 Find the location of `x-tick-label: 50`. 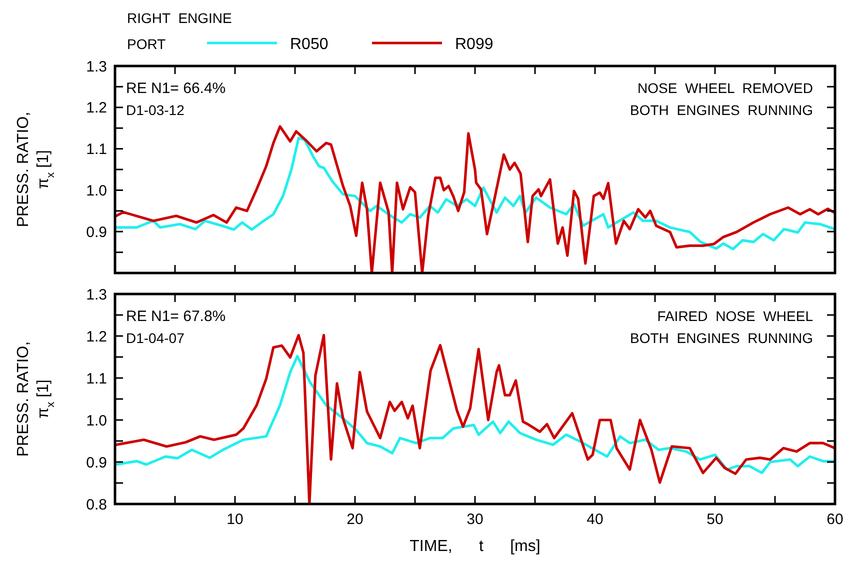

x-tick-label: 50 is located at coordinates (715, 519).